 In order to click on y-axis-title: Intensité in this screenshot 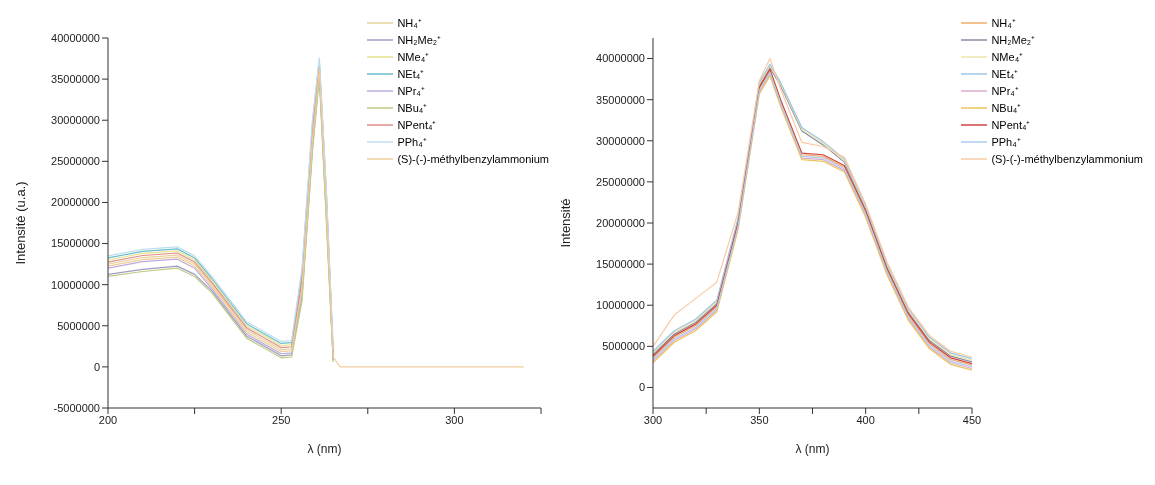, I will do `click(565, 223)`.